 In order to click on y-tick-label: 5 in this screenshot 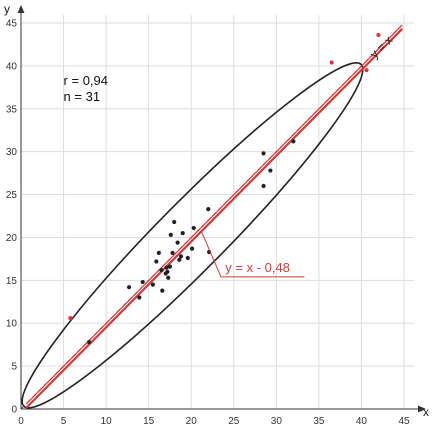, I will do `click(14, 367)`.